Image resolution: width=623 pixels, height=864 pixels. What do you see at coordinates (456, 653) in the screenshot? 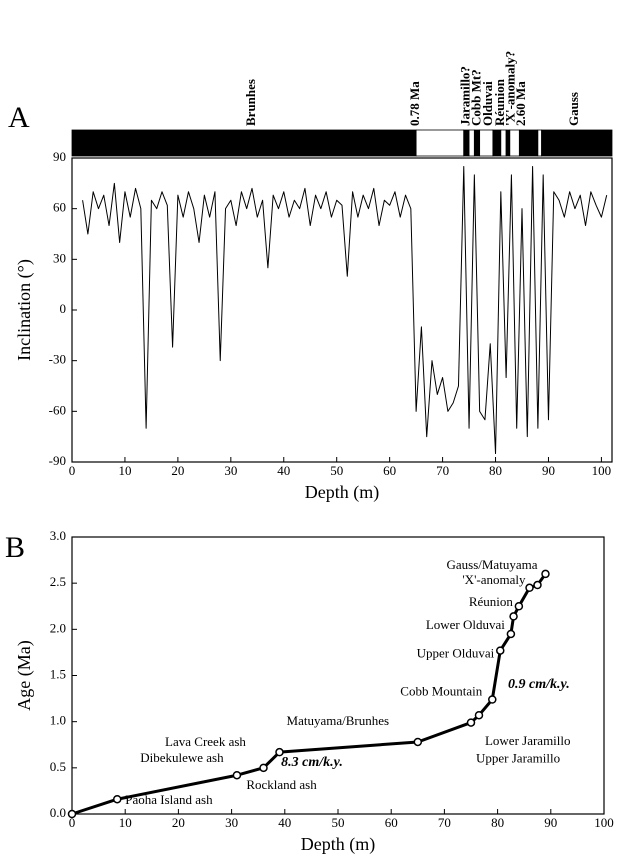
I see `point-label: Upper Olduvai` at bounding box center [456, 653].